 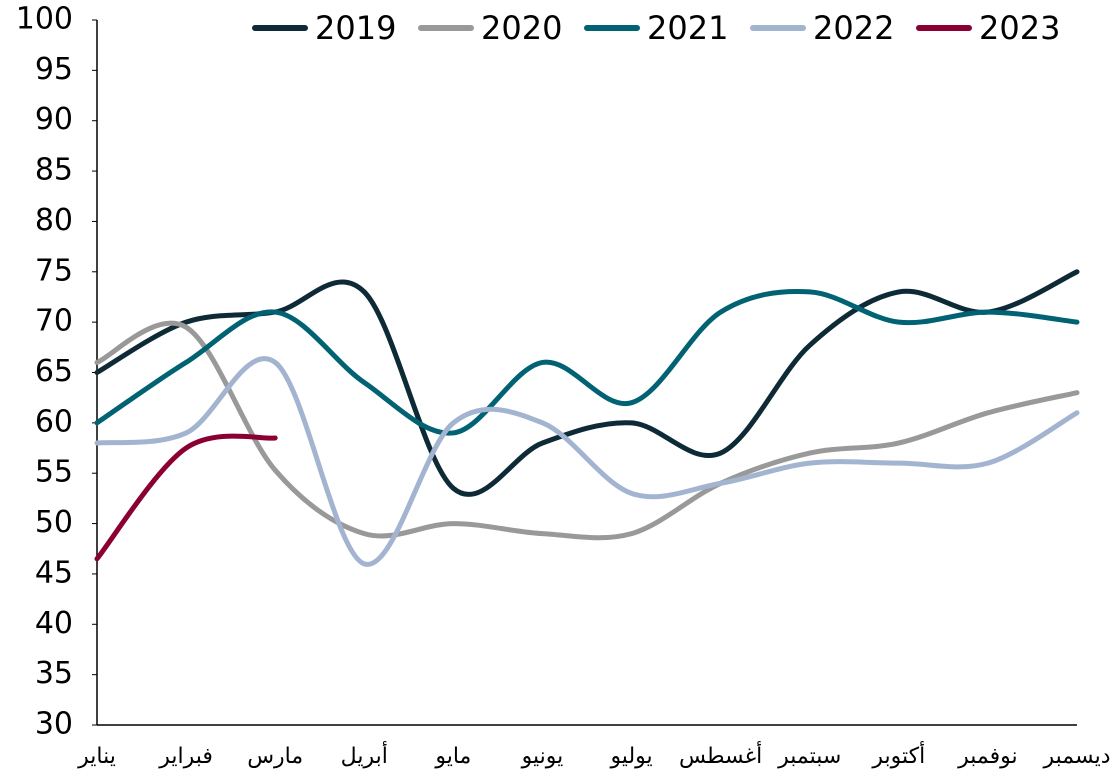 What do you see at coordinates (185, 756) in the screenshot?
I see `x-tick-label: فبراير` at bounding box center [185, 756].